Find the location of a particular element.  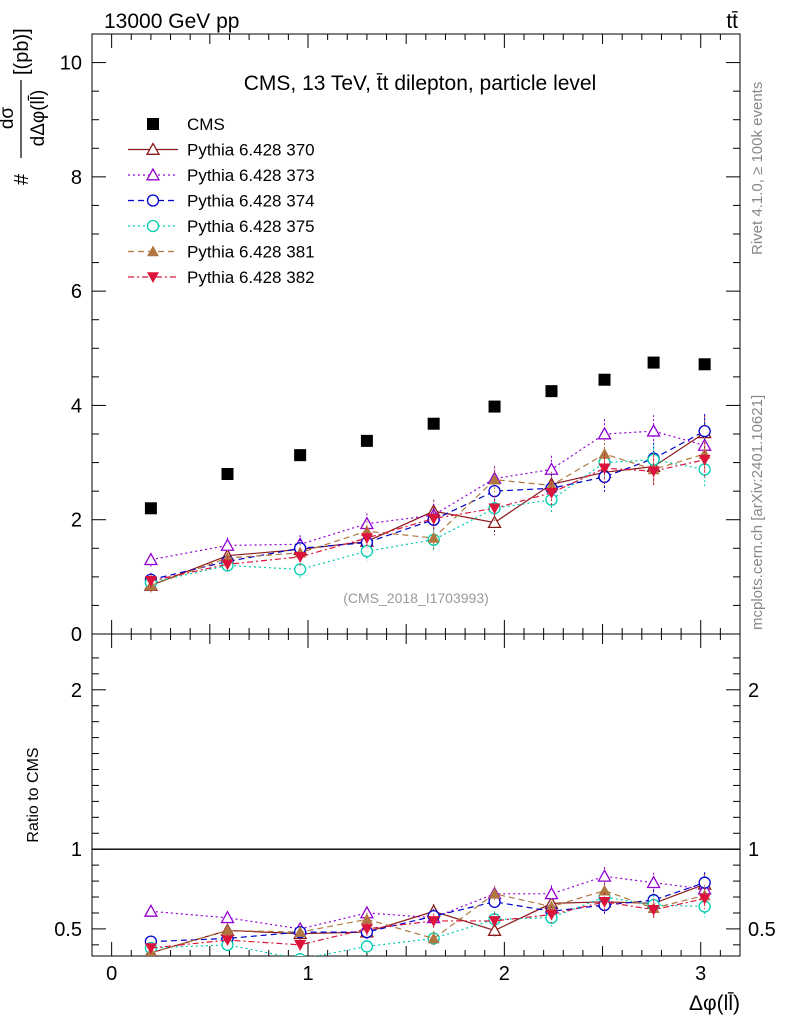

ratio-y-tick-label-right: 0.5 is located at coordinates (762, 930).